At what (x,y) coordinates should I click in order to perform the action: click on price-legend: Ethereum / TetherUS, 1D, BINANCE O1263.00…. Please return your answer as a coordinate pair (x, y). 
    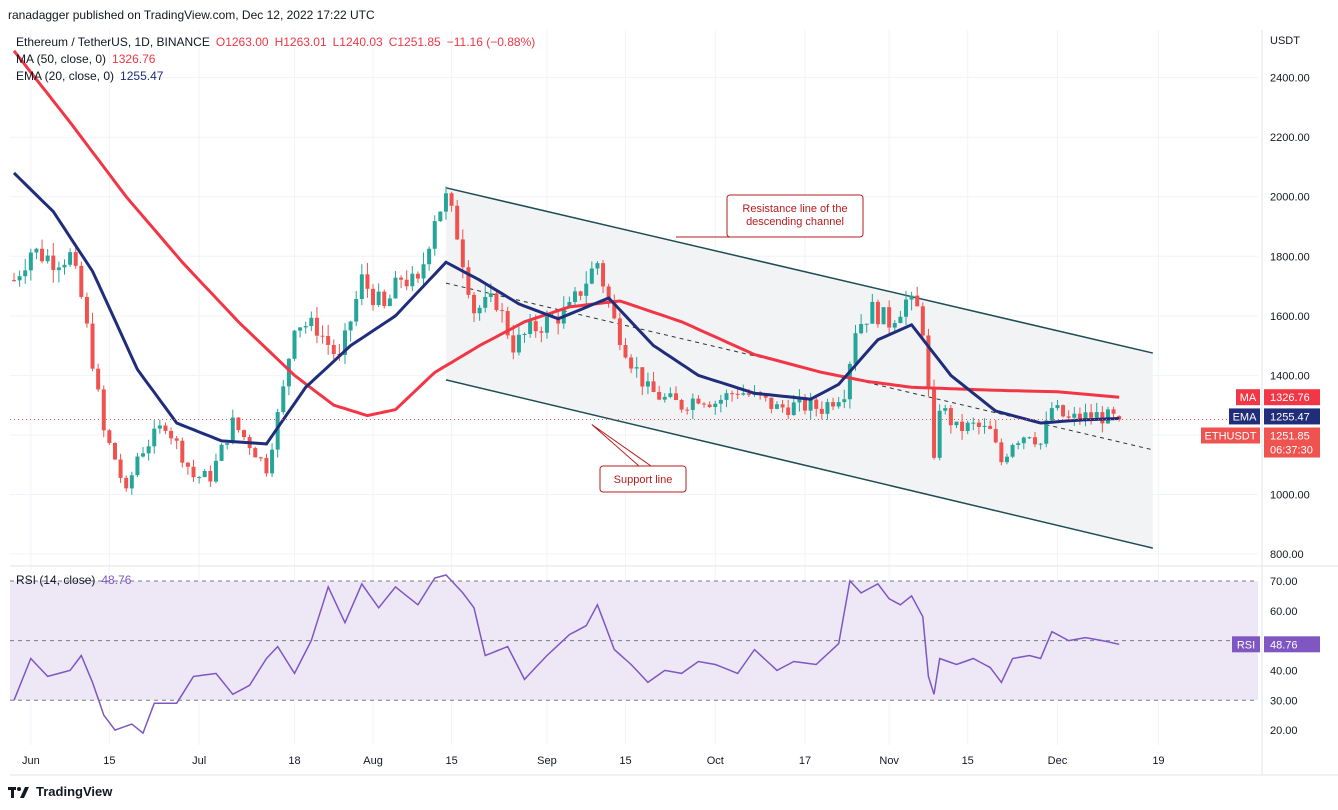
    Looking at the image, I should click on (278, 59).